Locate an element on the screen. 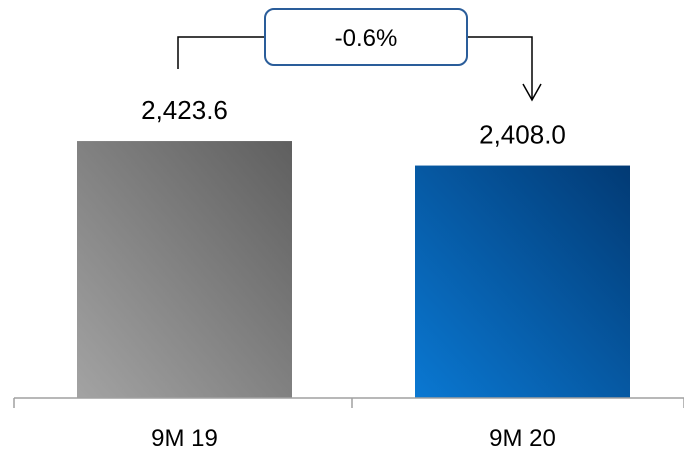 The height and width of the screenshot is (449, 684). change-connector-left is located at coordinates (221, 52).